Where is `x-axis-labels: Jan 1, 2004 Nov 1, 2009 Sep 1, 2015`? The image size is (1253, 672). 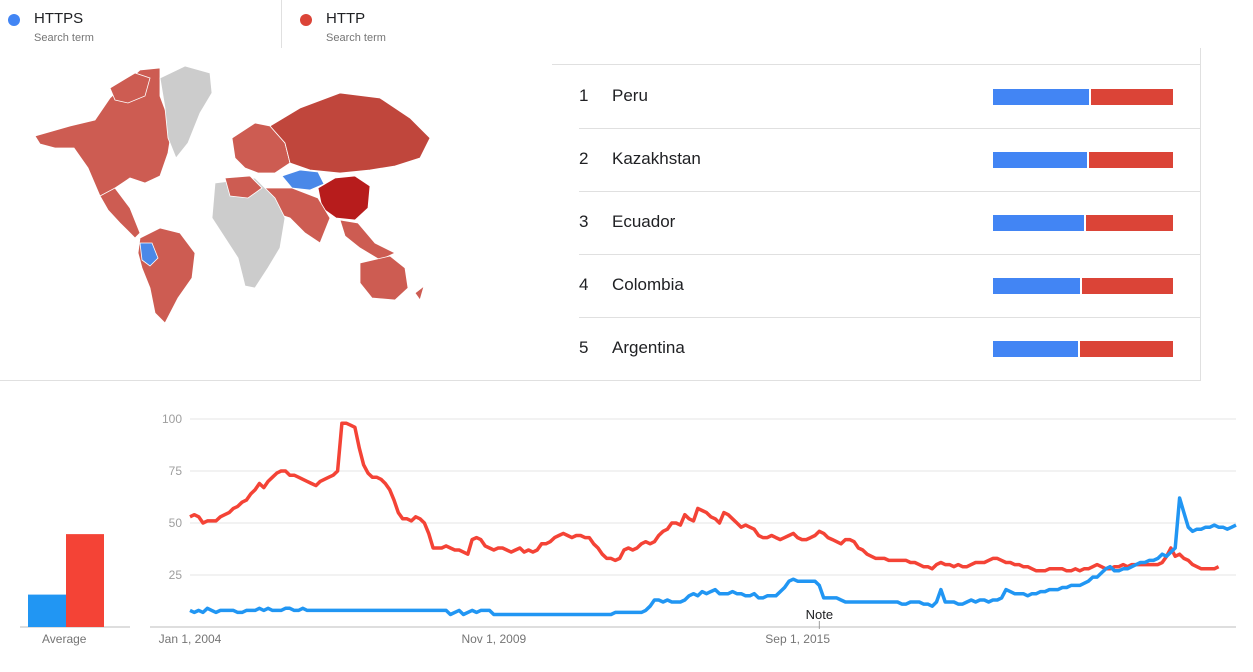 x-axis-labels: Jan 1, 2004 Nov 1, 2009 Sep 1, 2015 is located at coordinates (495, 639).